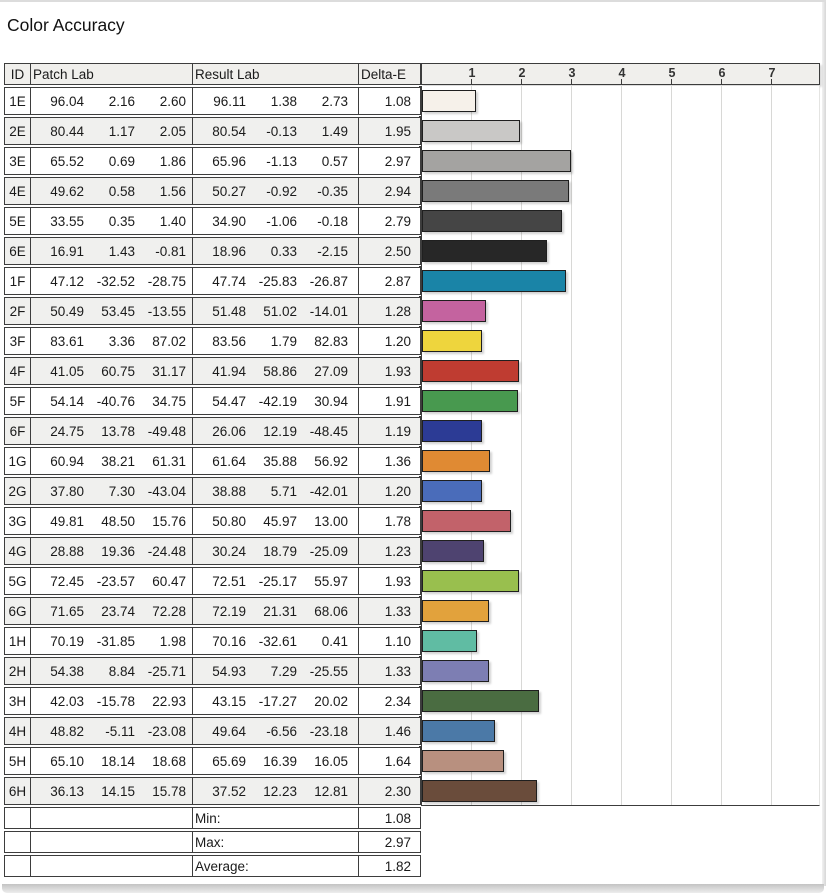 This screenshot has width=826, height=896. What do you see at coordinates (389, 431) in the screenshot?
I see `delta-e-value: 1.19` at bounding box center [389, 431].